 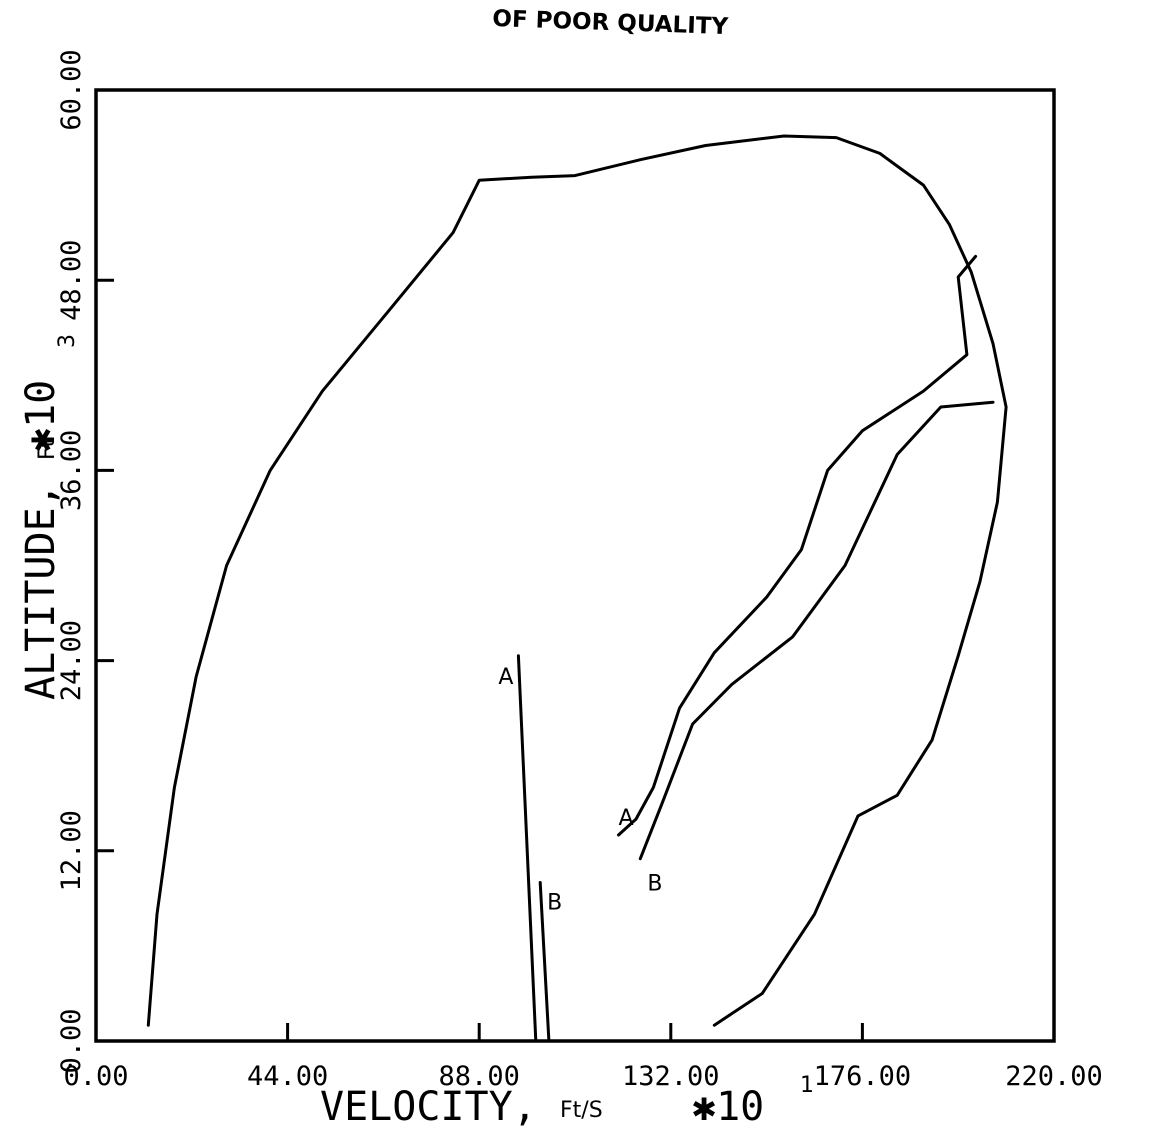 I want to click on series-labels: A B A B, so click(x=580, y=790).